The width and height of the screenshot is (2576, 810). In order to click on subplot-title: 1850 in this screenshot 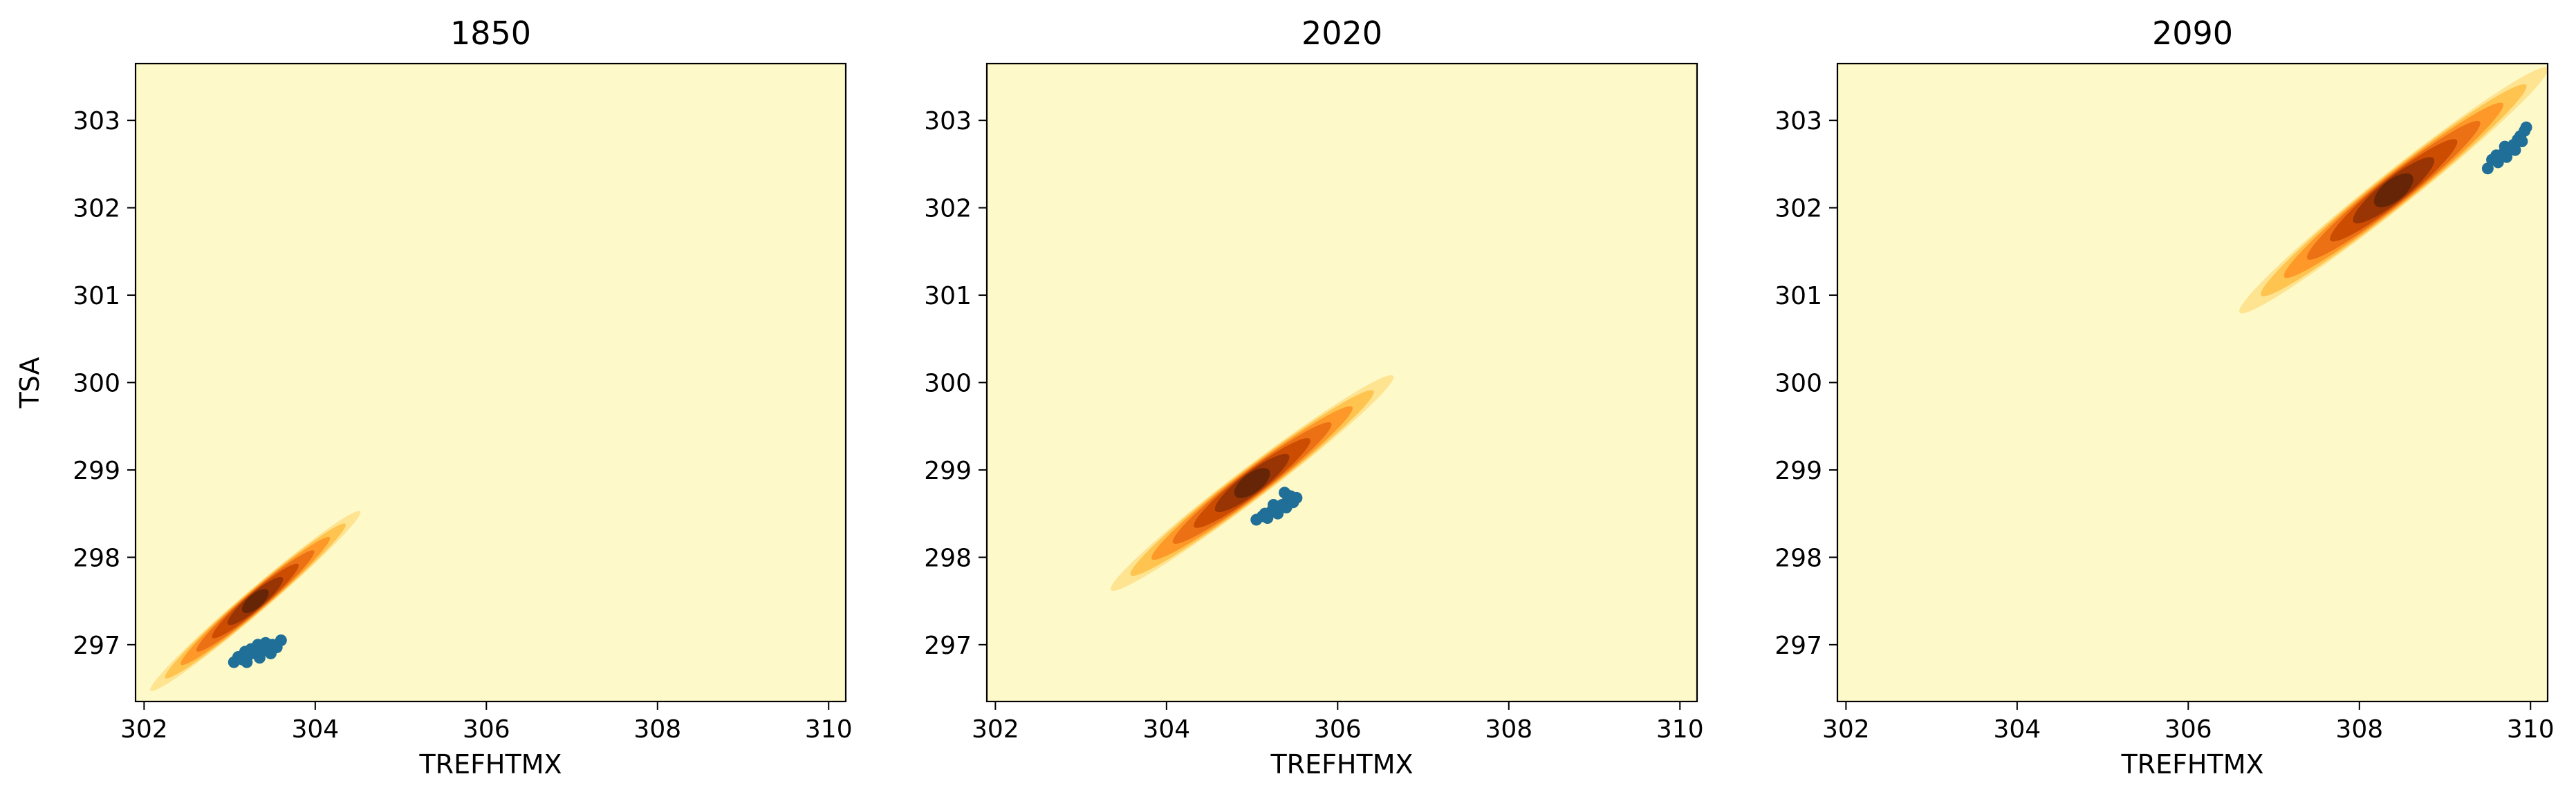, I will do `click(491, 33)`.